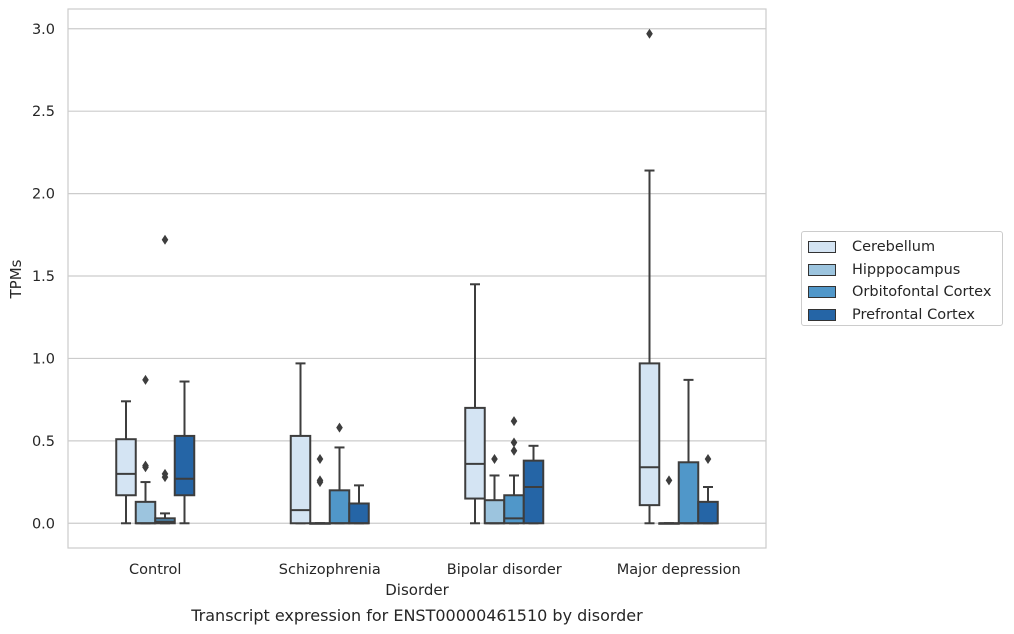 This screenshot has height=634, width=1014. Describe the element at coordinates (913, 315) in the screenshot. I see `legend-label: Prefrontal Cortex` at that location.